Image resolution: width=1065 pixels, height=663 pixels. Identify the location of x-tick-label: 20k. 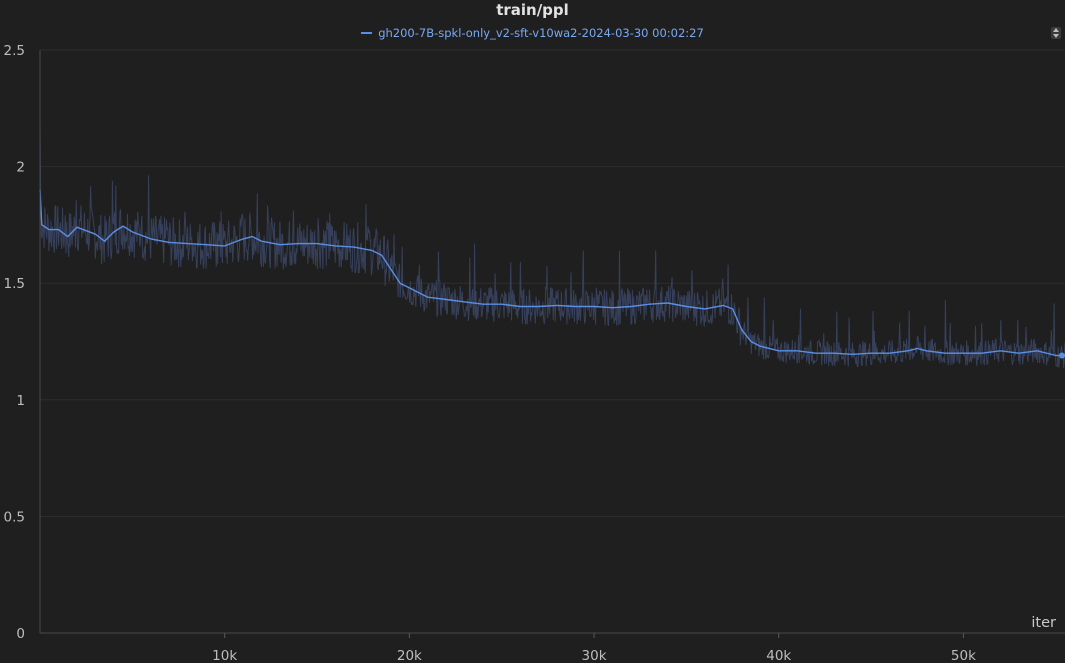
(409, 655).